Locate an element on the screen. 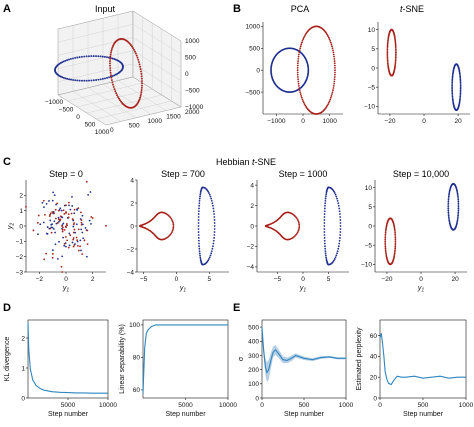 The image size is (474, 427). x-tick-label: 0 is located at coordinates (303, 121).